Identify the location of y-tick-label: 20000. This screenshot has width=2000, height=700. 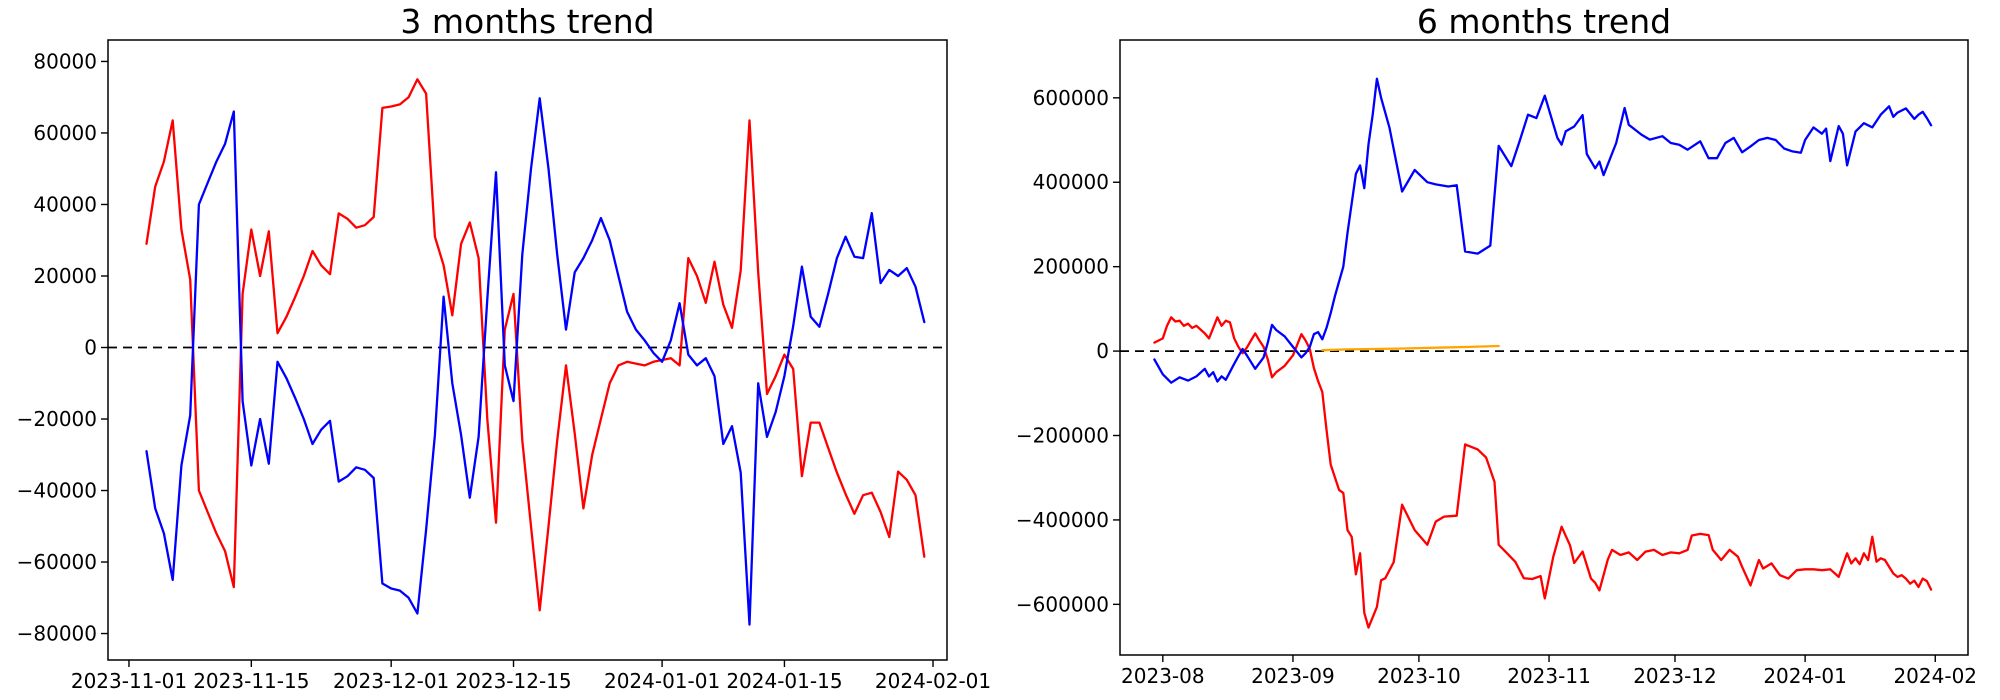
(65, 276).